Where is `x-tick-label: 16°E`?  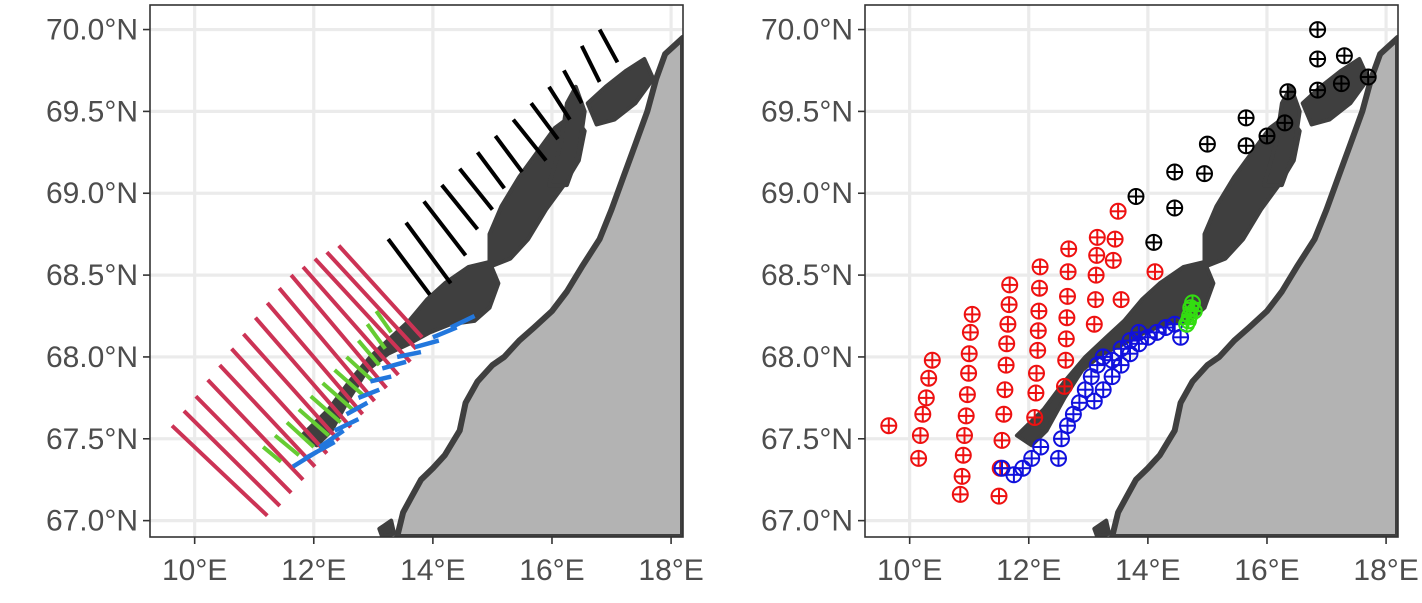
x-tick-label: 16°E is located at coordinates (551, 570).